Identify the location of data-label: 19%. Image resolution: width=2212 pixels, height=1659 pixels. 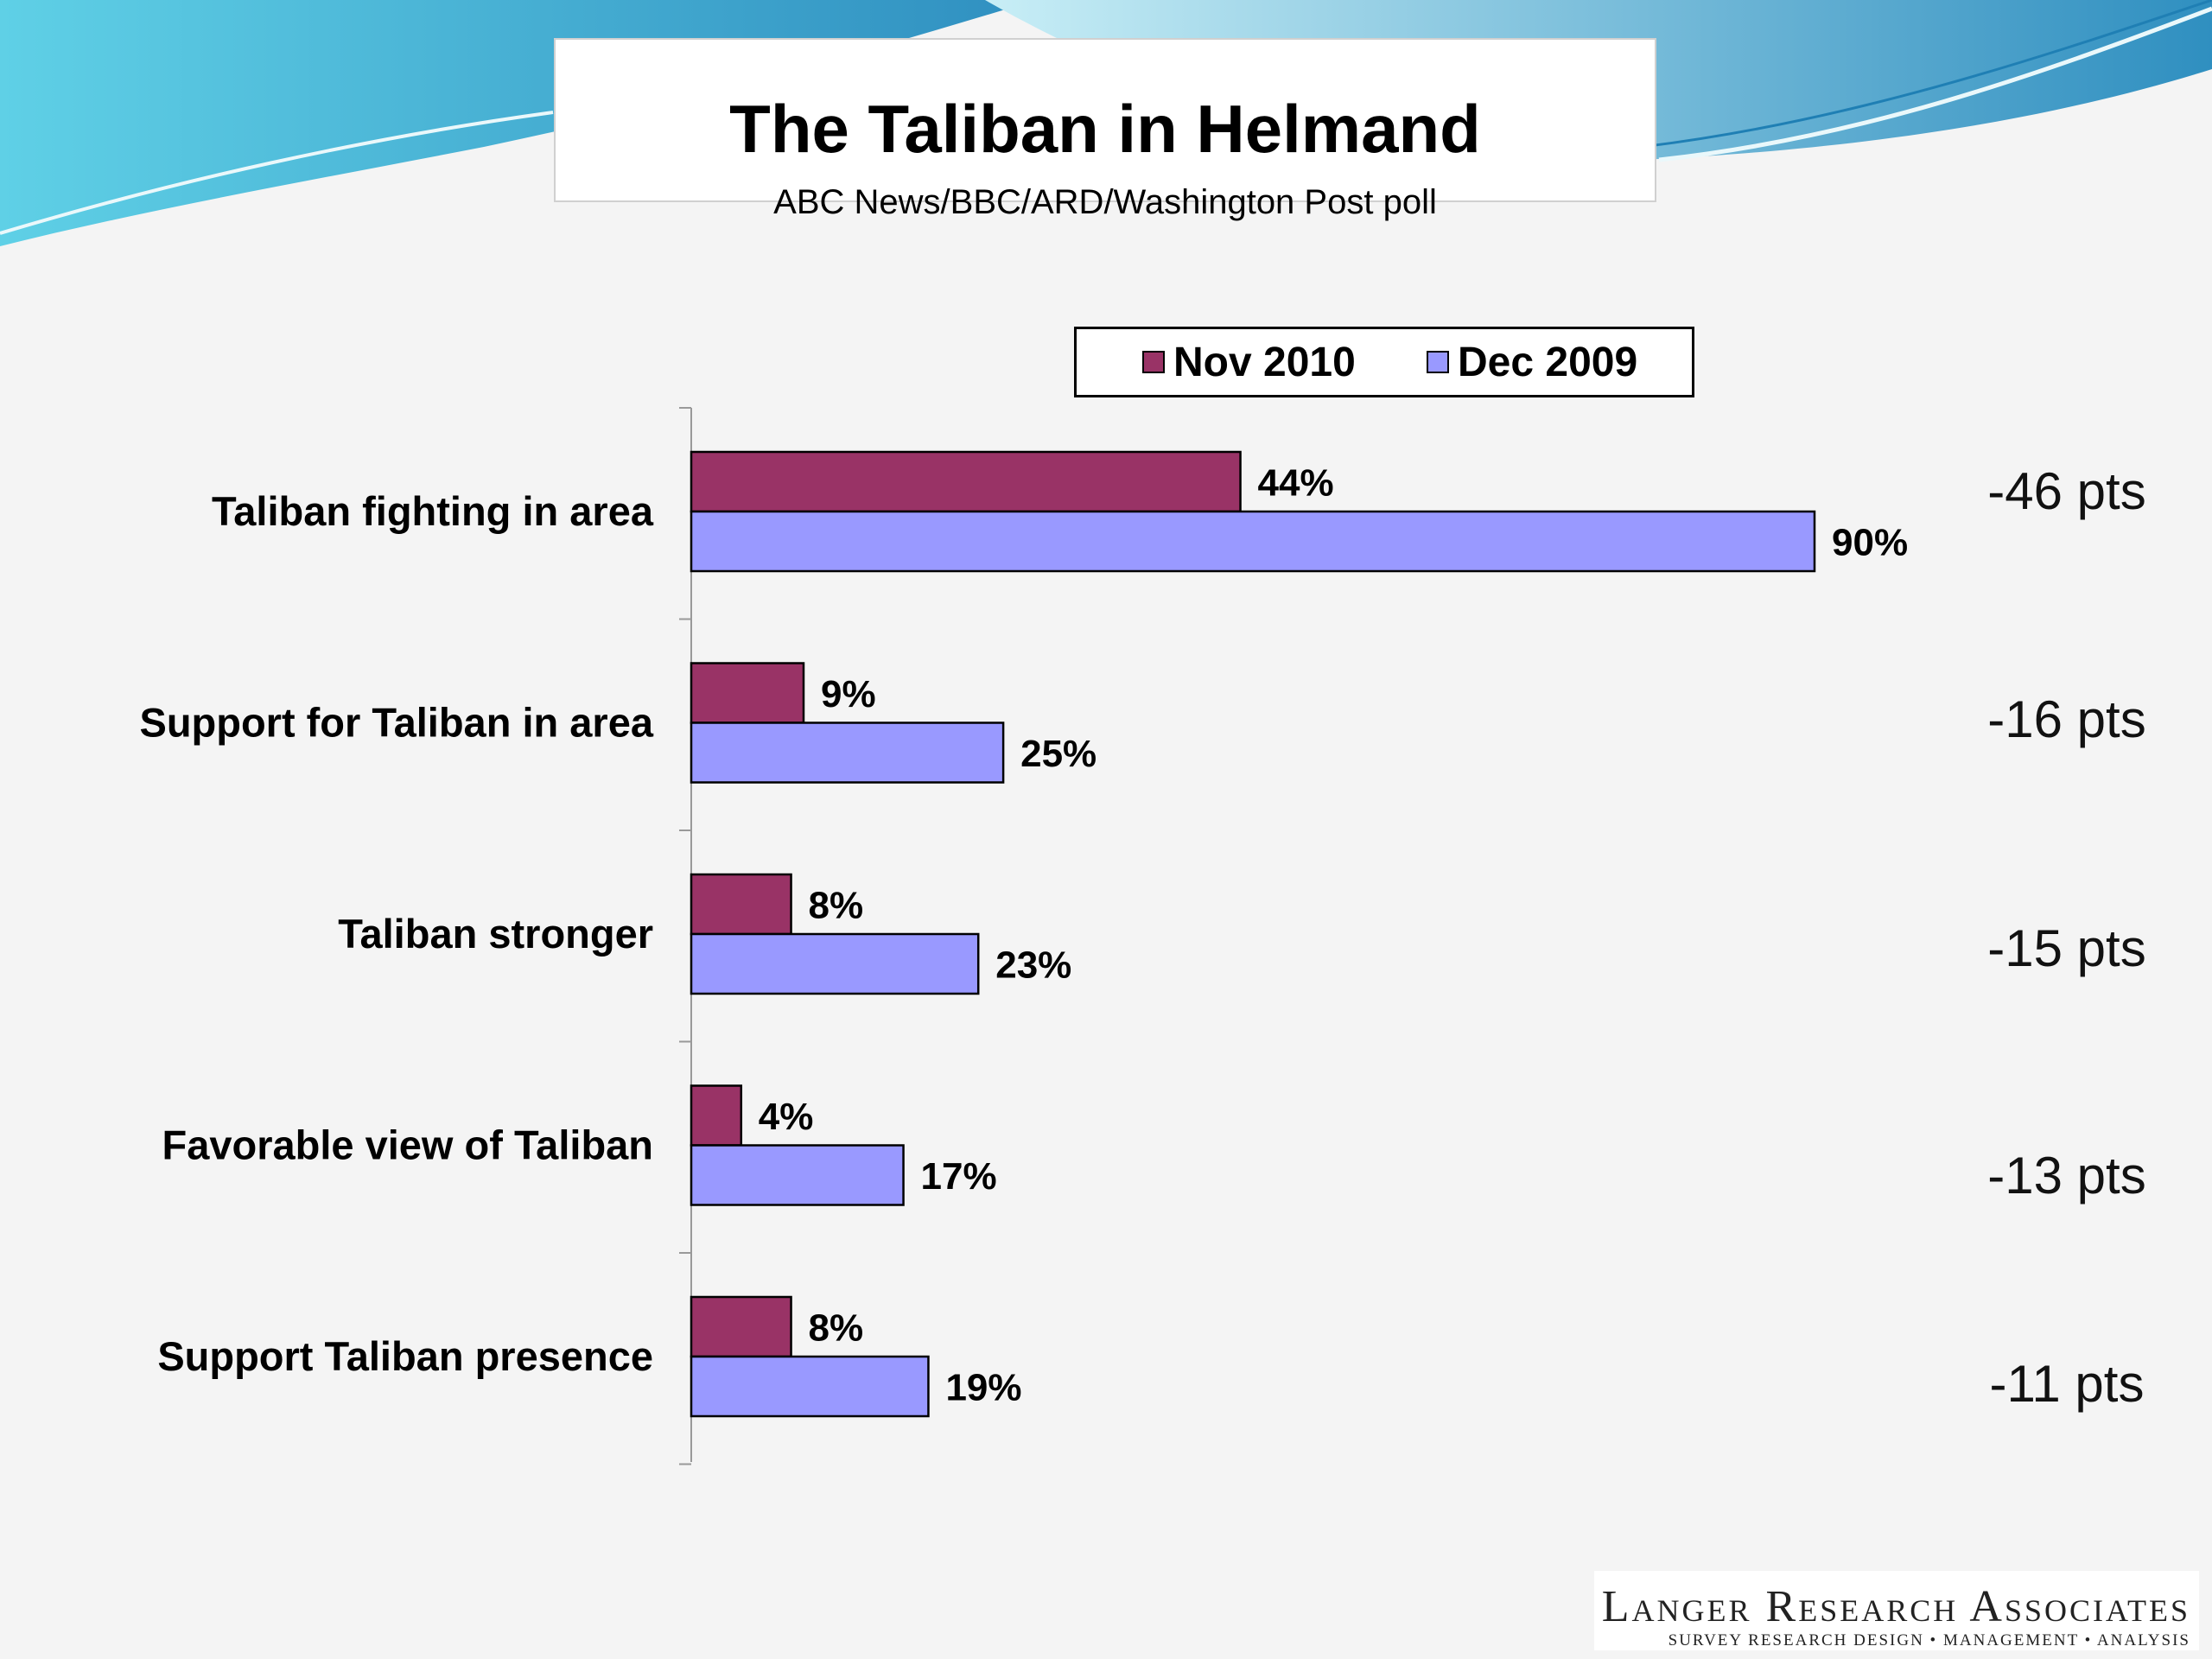
(983, 1388).